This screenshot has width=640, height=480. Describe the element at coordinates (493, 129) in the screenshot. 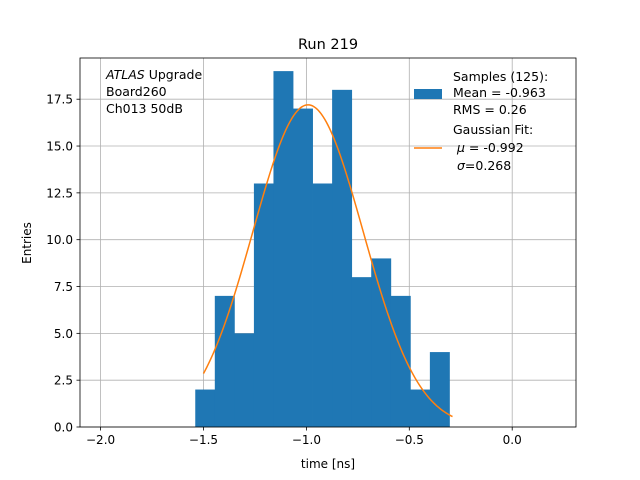

I see `legend-fit-line-1: Gaussian Fit:` at that location.